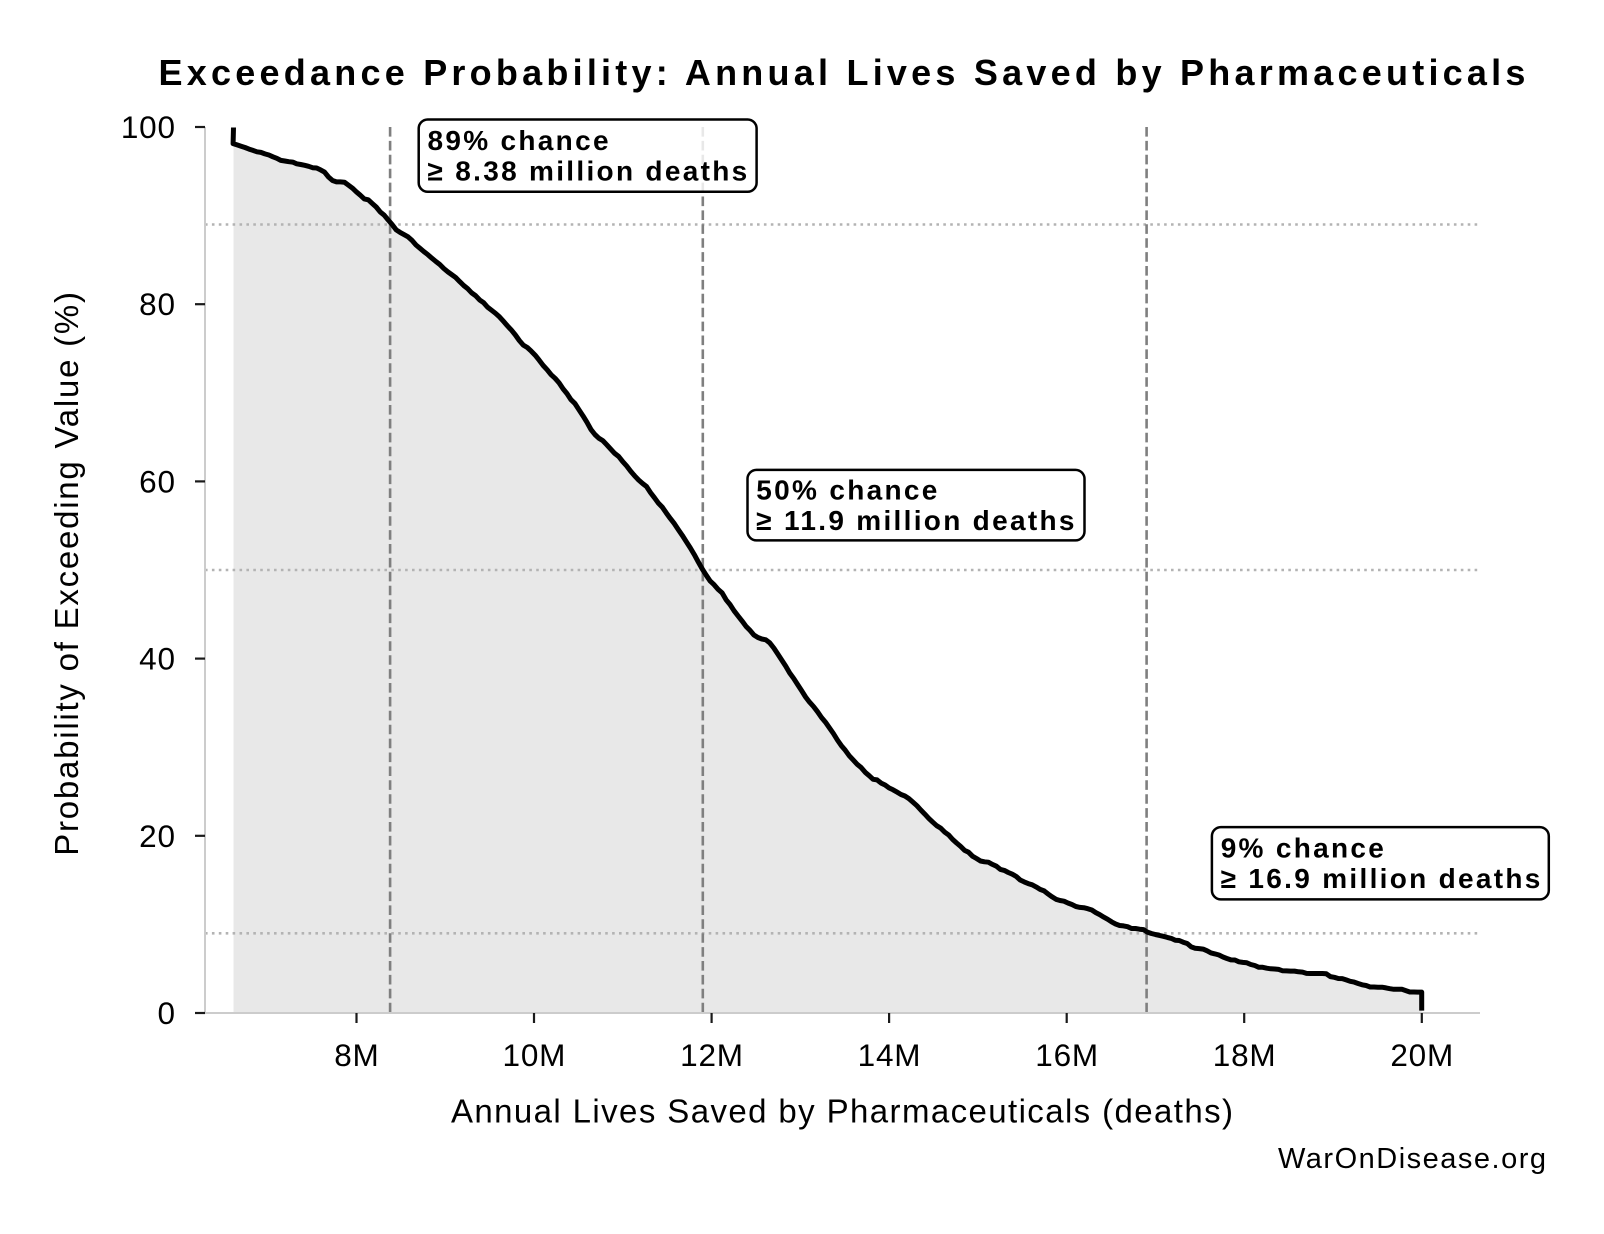  Describe the element at coordinates (712, 1055) in the screenshot. I see `svg-text: 12M` at that location.